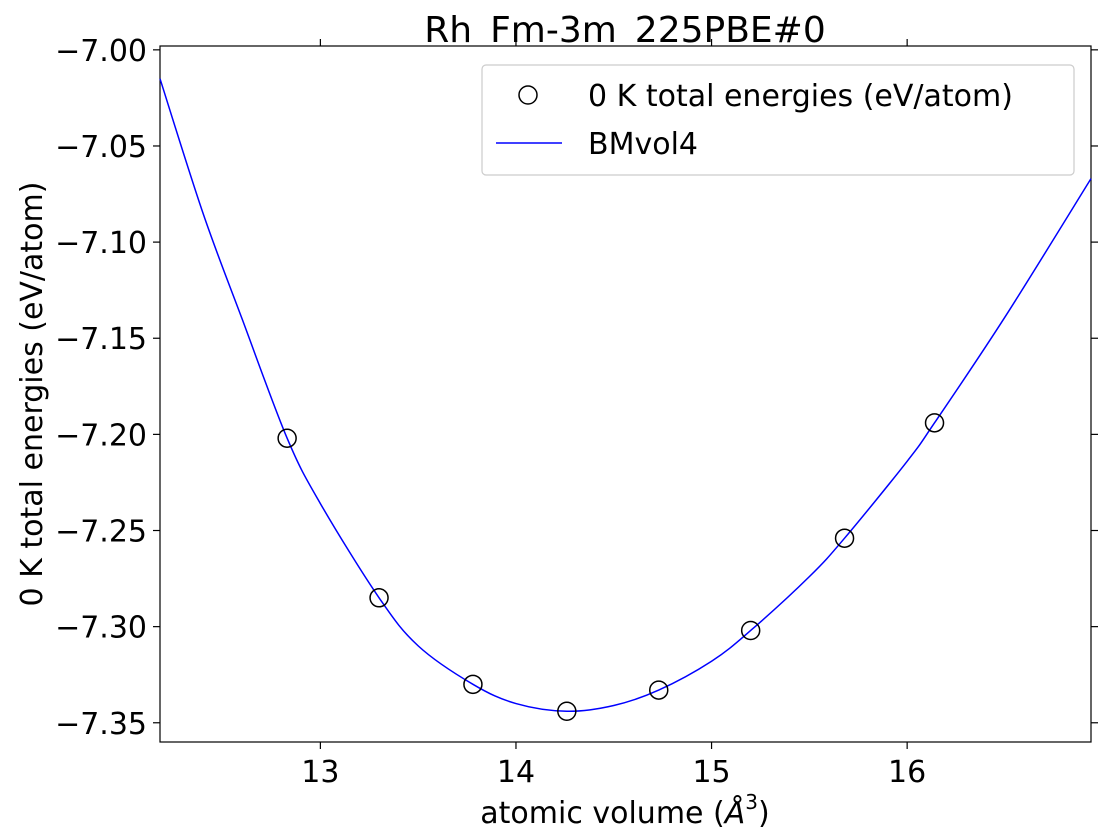 This screenshot has height=840, width=1104. I want to click on y-tick-label: −7.05, so click(101, 147).